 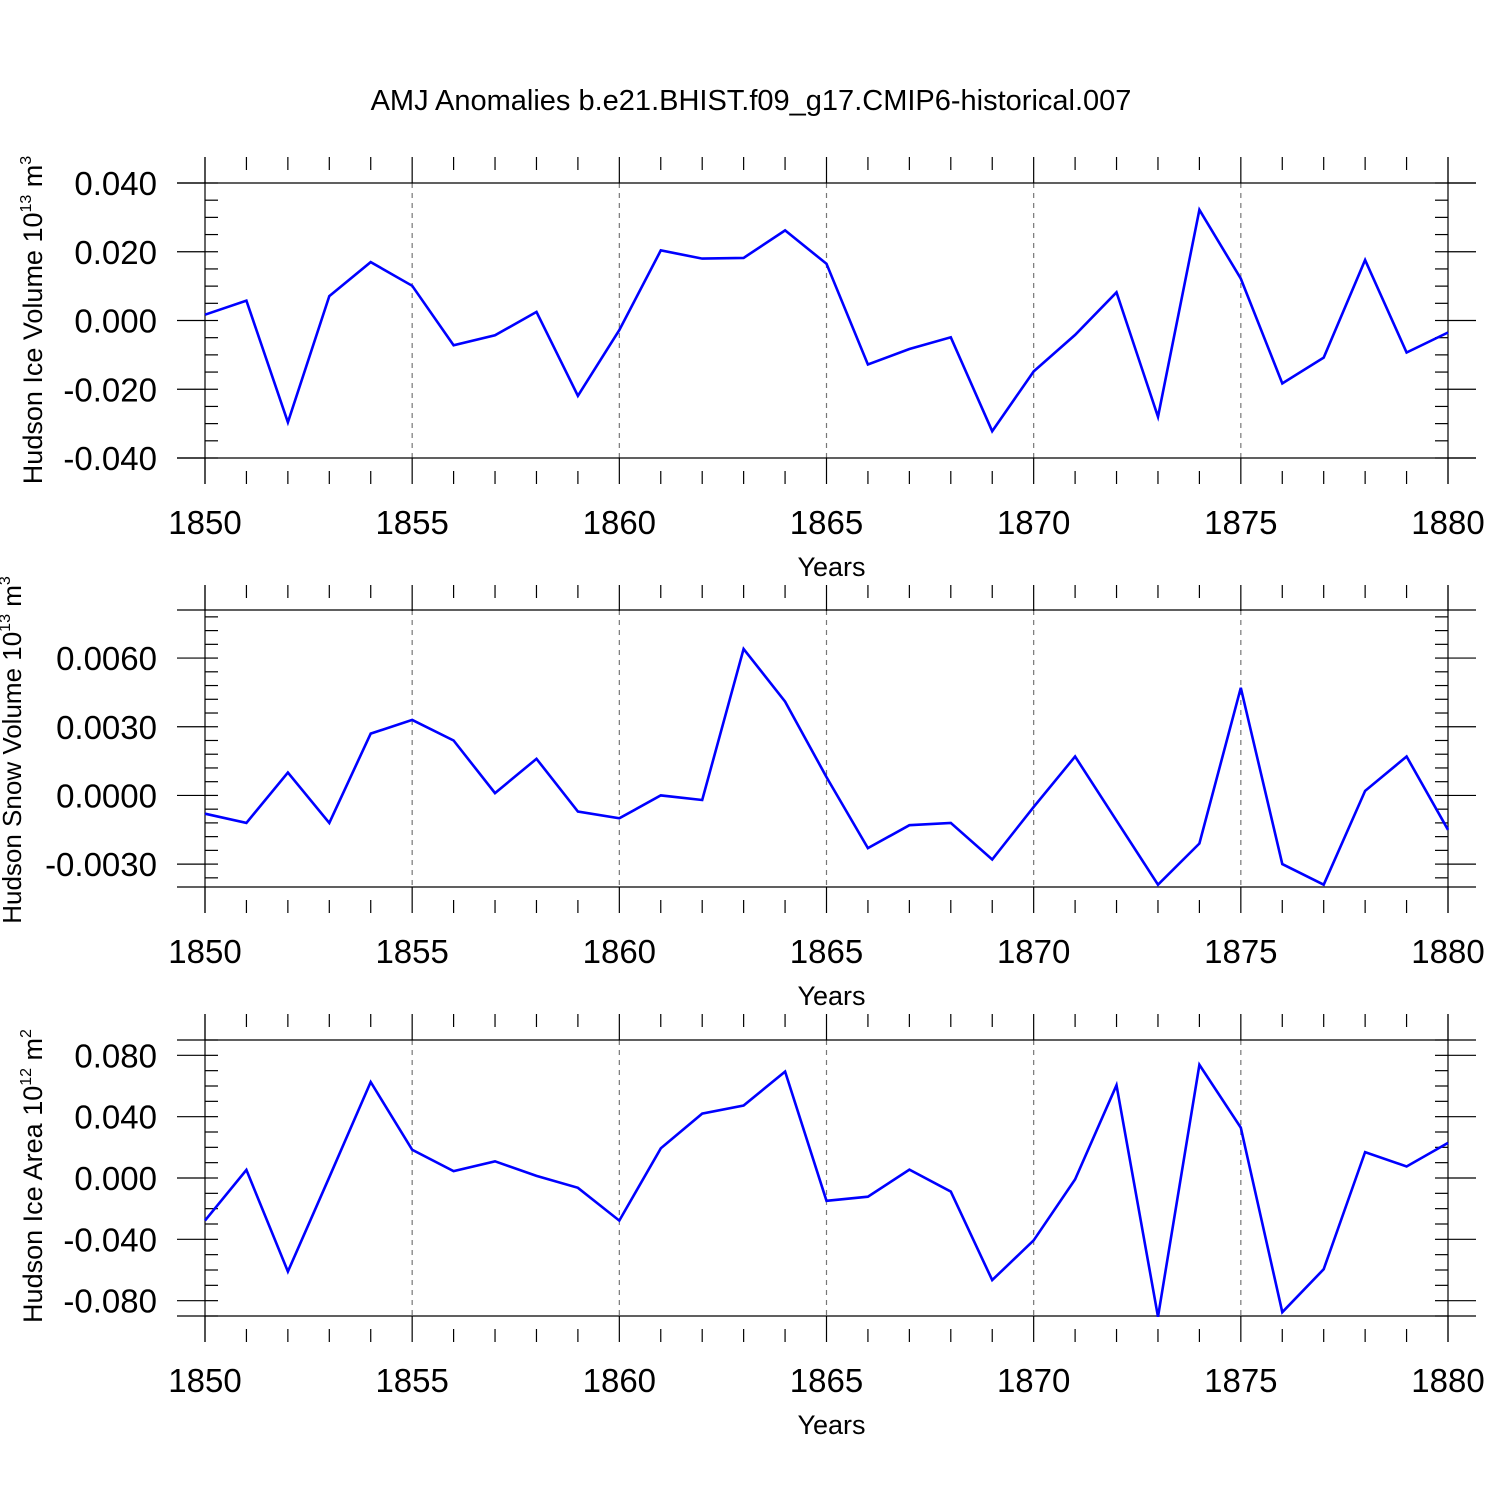 I want to click on y-tick-label: 0.0030, so click(x=106, y=727).